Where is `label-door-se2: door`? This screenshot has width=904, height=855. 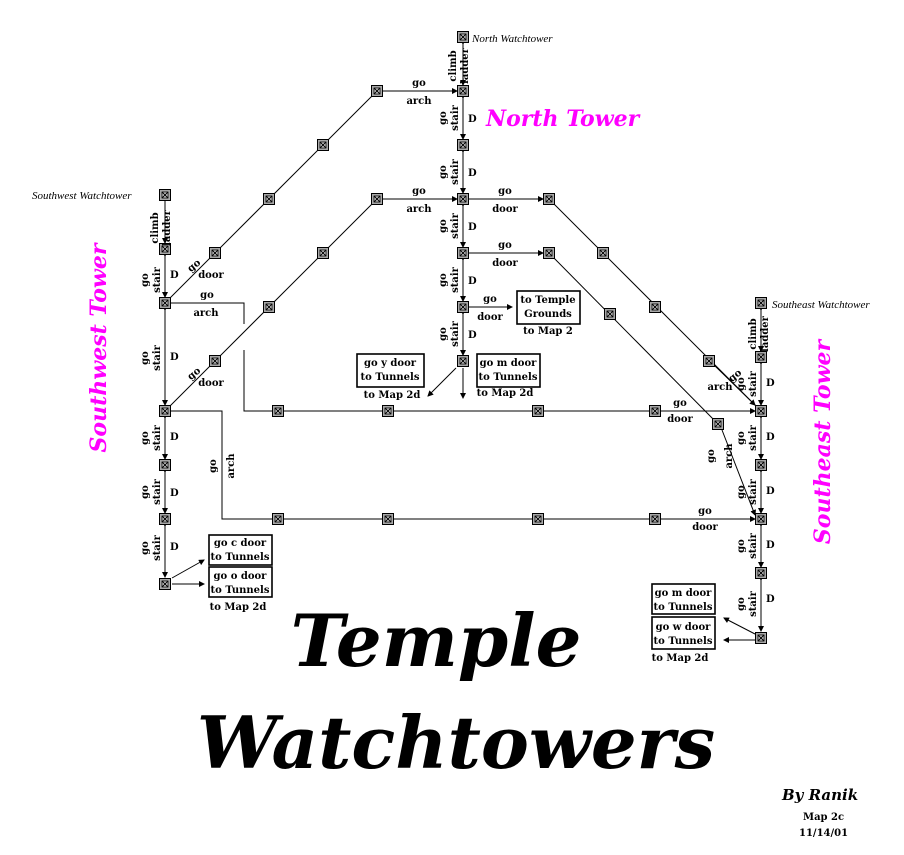
label-door-se2: door is located at coordinates (705, 527).